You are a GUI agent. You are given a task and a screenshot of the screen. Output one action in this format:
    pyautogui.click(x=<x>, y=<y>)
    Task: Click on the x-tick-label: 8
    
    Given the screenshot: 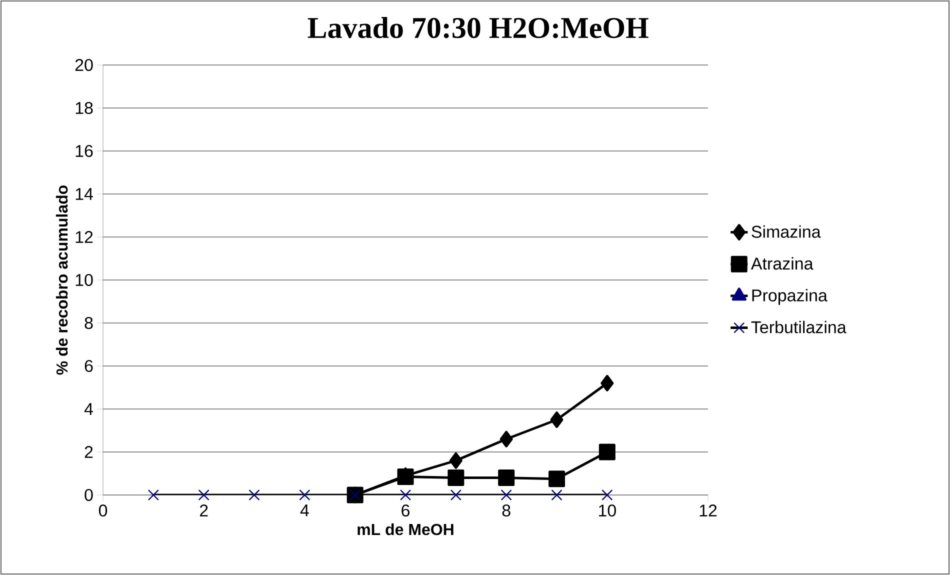 What is the action you would take?
    pyautogui.click(x=506, y=510)
    